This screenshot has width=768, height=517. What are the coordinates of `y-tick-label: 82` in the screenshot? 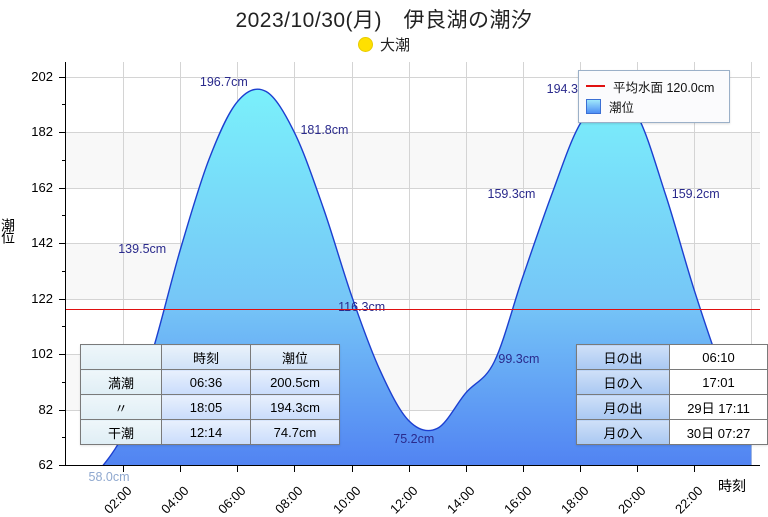 It's located at (45, 409).